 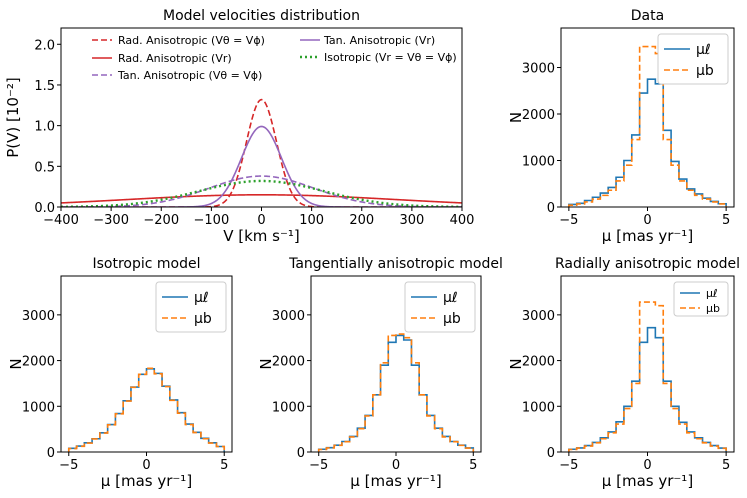 I want to click on chart-data: Data −5 0 5 0 1000 2000 3000 μ [mas yr⁻¹] Nμℓ μb, so click(x=621, y=126).